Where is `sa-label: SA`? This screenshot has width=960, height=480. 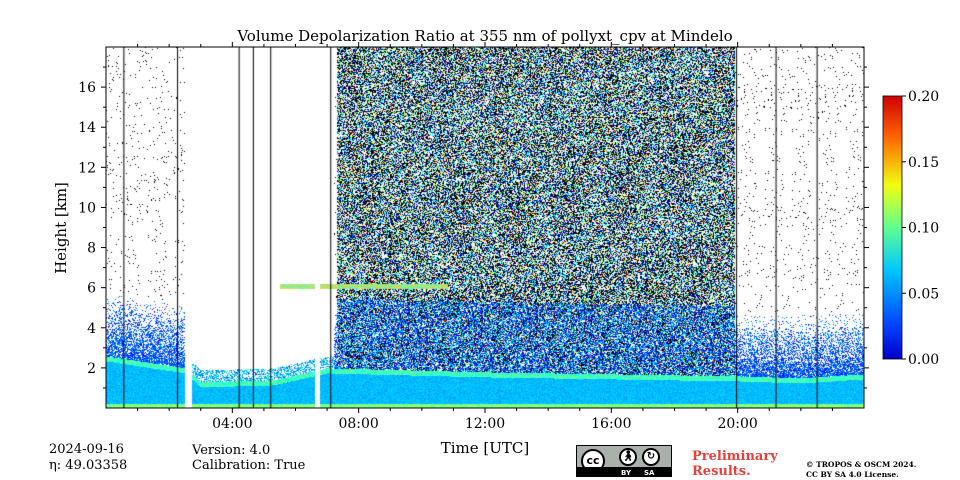 sa-label: SA is located at coordinates (649, 473).